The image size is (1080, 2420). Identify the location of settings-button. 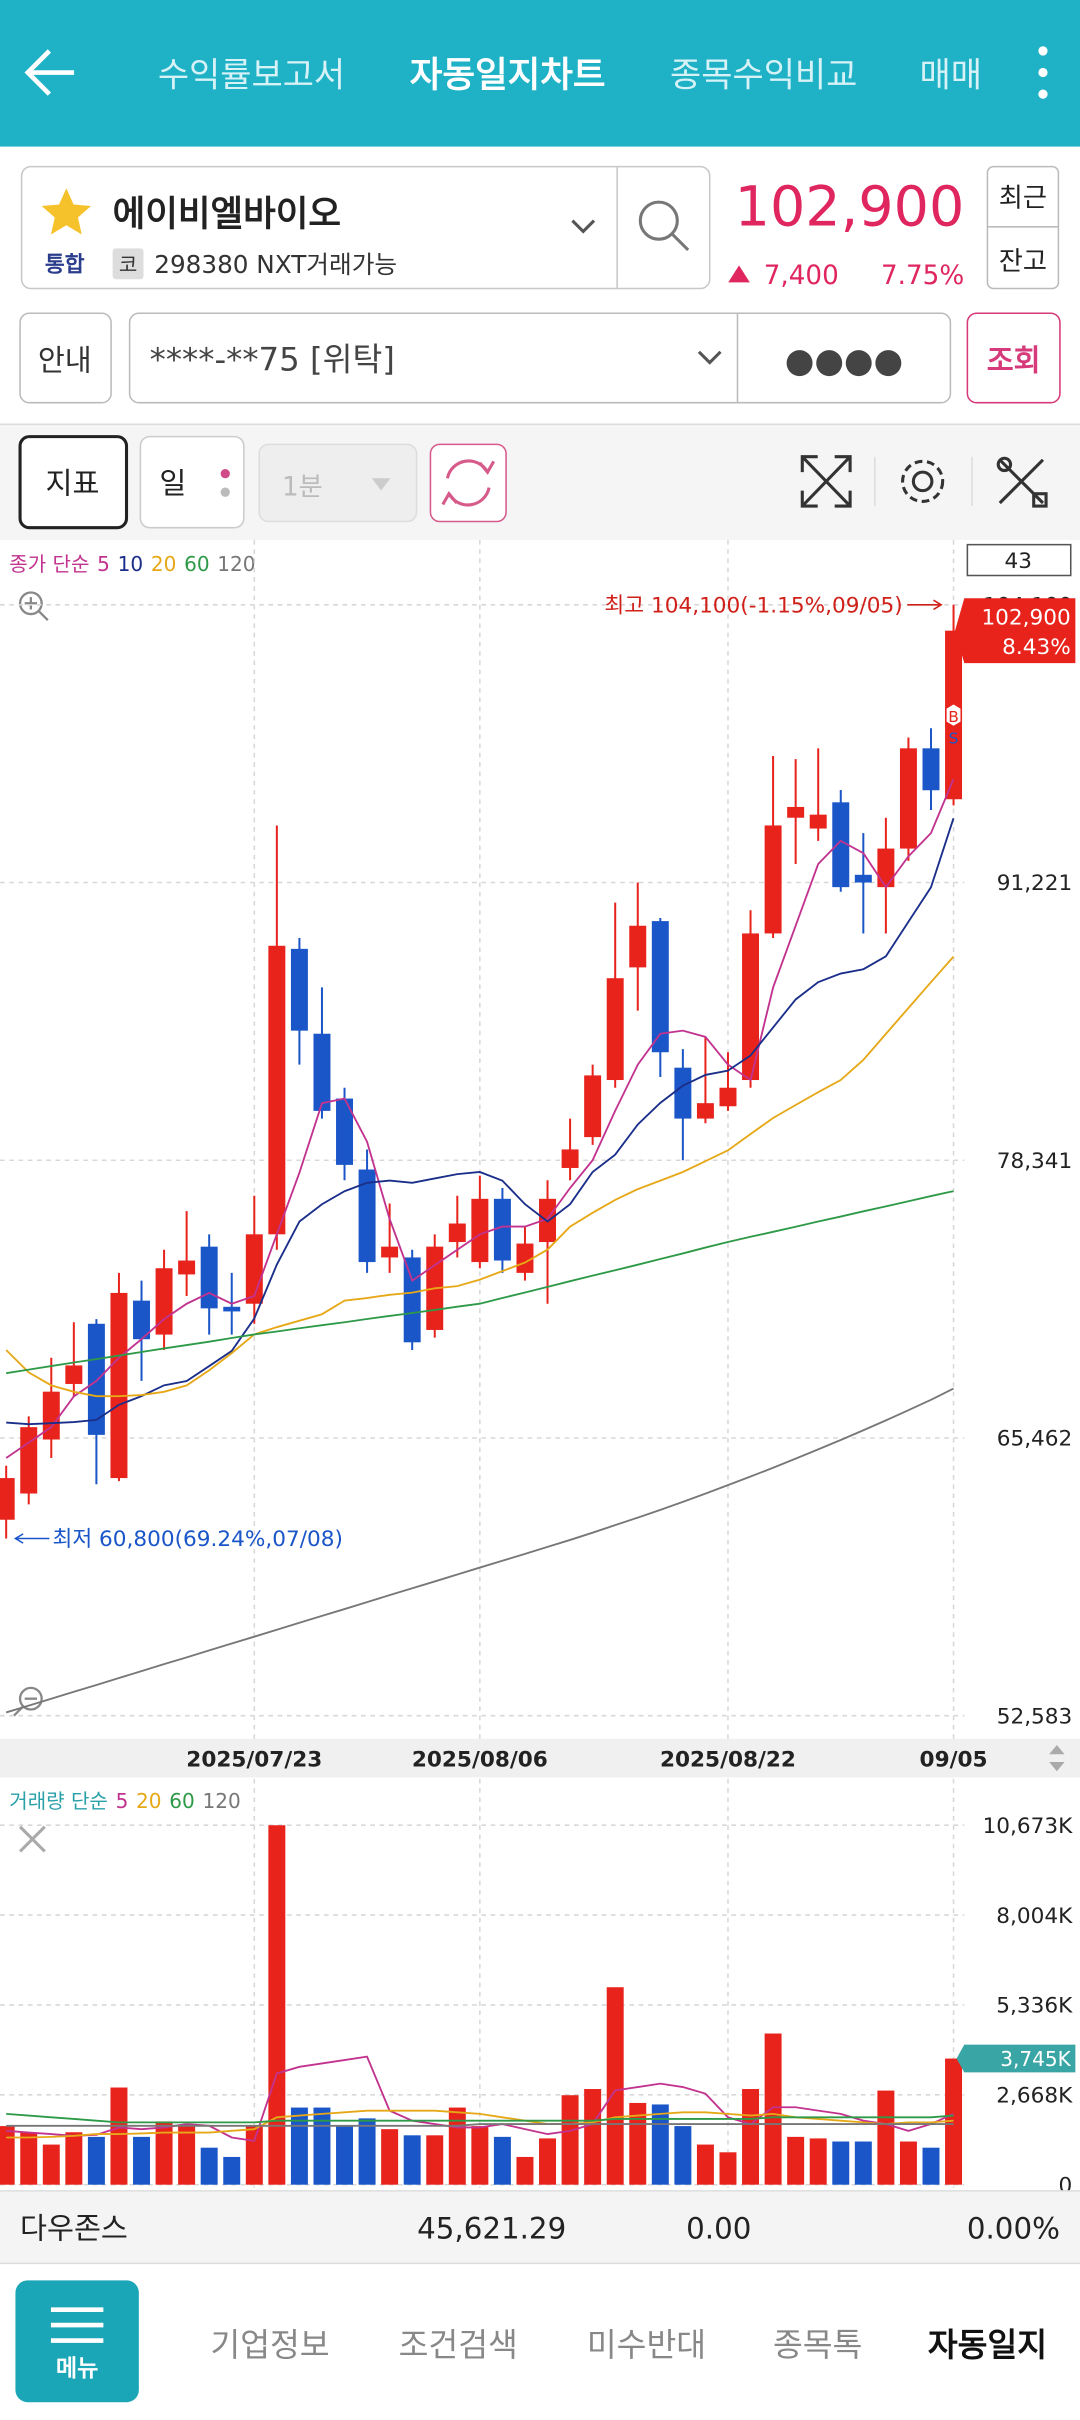
(923, 481).